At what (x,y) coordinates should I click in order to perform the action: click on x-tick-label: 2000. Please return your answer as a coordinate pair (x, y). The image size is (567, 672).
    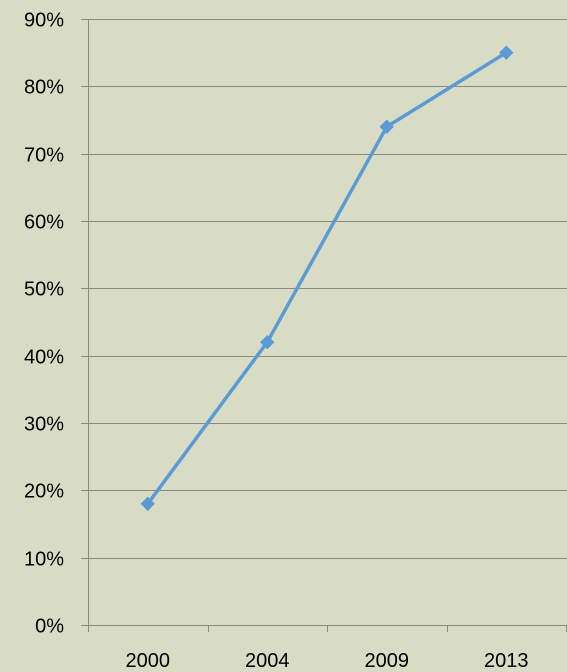
    Looking at the image, I should click on (148, 661).